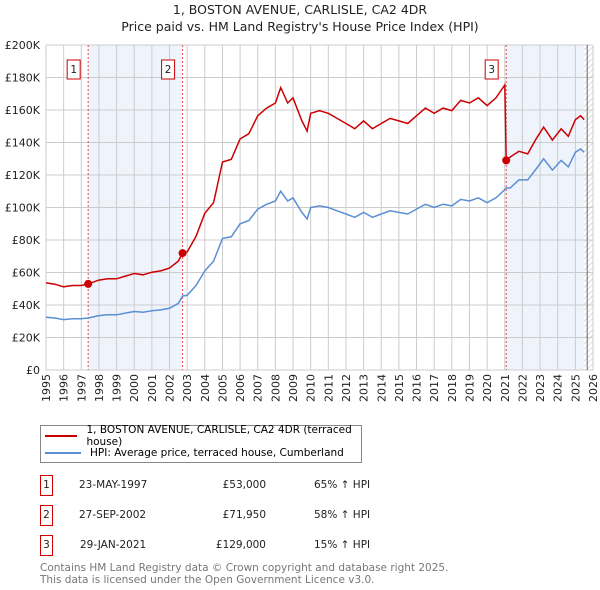 The width and height of the screenshot is (600, 590). What do you see at coordinates (311, 388) in the screenshot?
I see `x-tick-label: 2010` at bounding box center [311, 388].